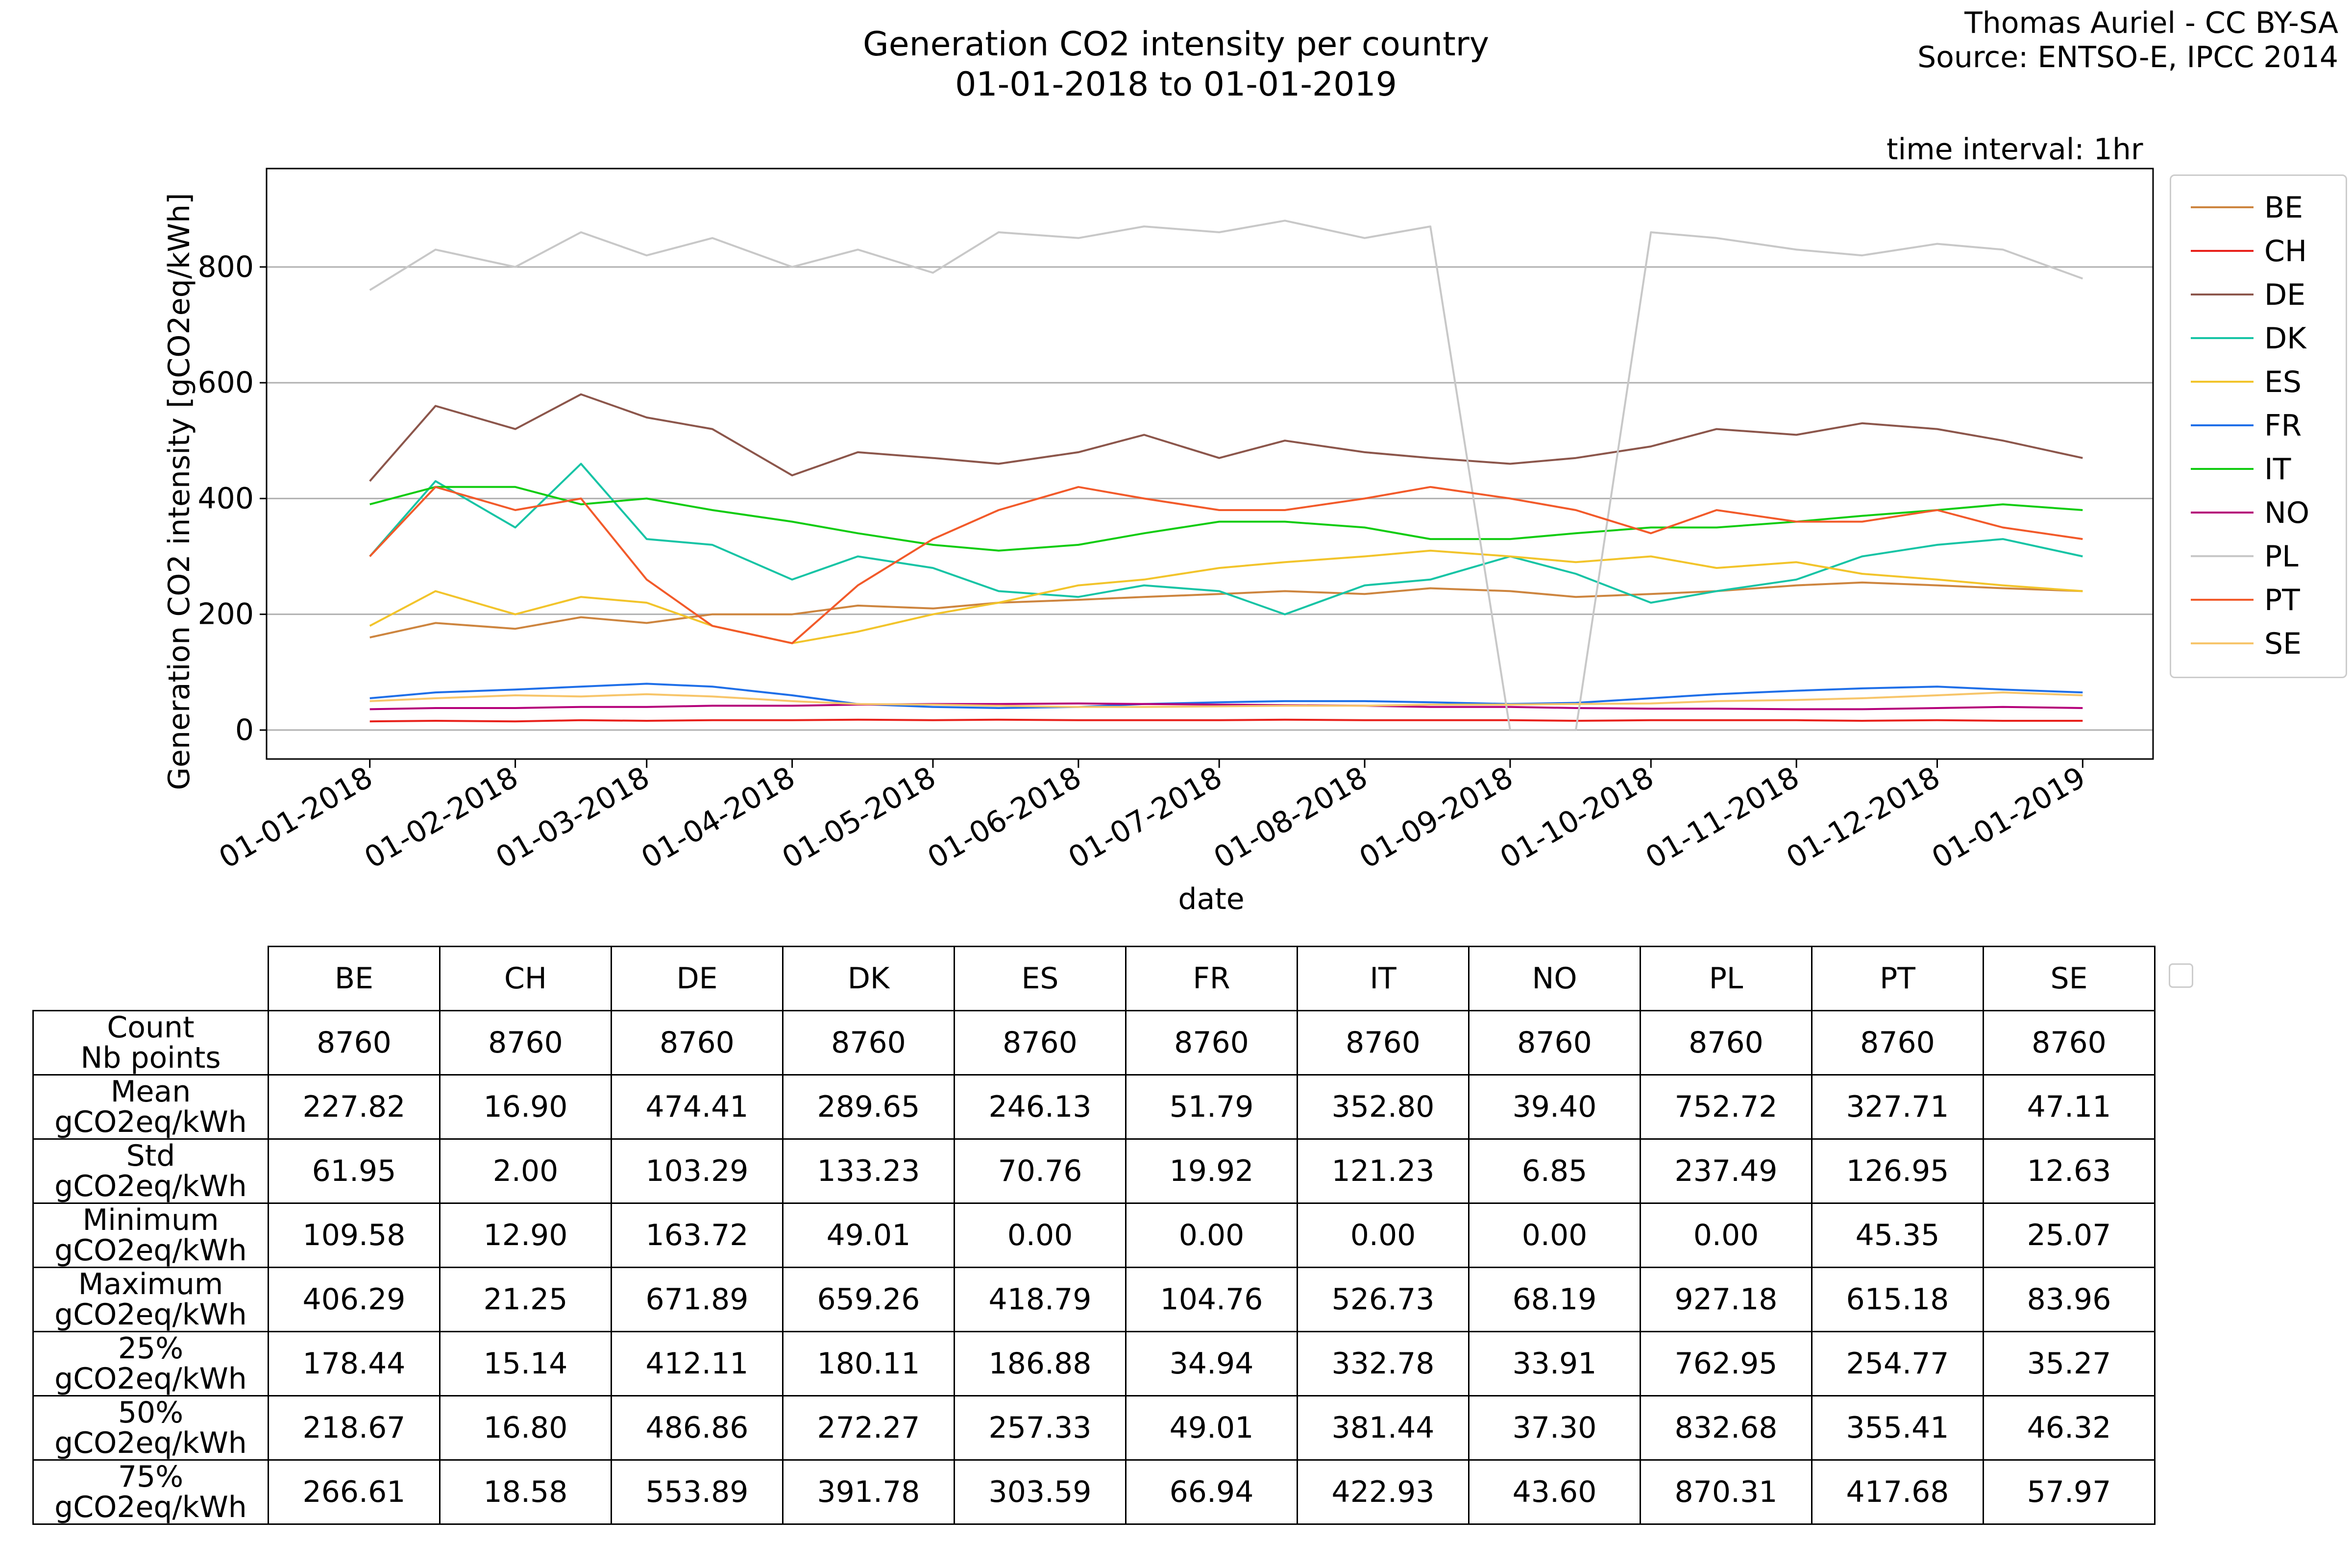  What do you see at coordinates (2258, 644) in the screenshot?
I see `legend-item-se: SE` at bounding box center [2258, 644].